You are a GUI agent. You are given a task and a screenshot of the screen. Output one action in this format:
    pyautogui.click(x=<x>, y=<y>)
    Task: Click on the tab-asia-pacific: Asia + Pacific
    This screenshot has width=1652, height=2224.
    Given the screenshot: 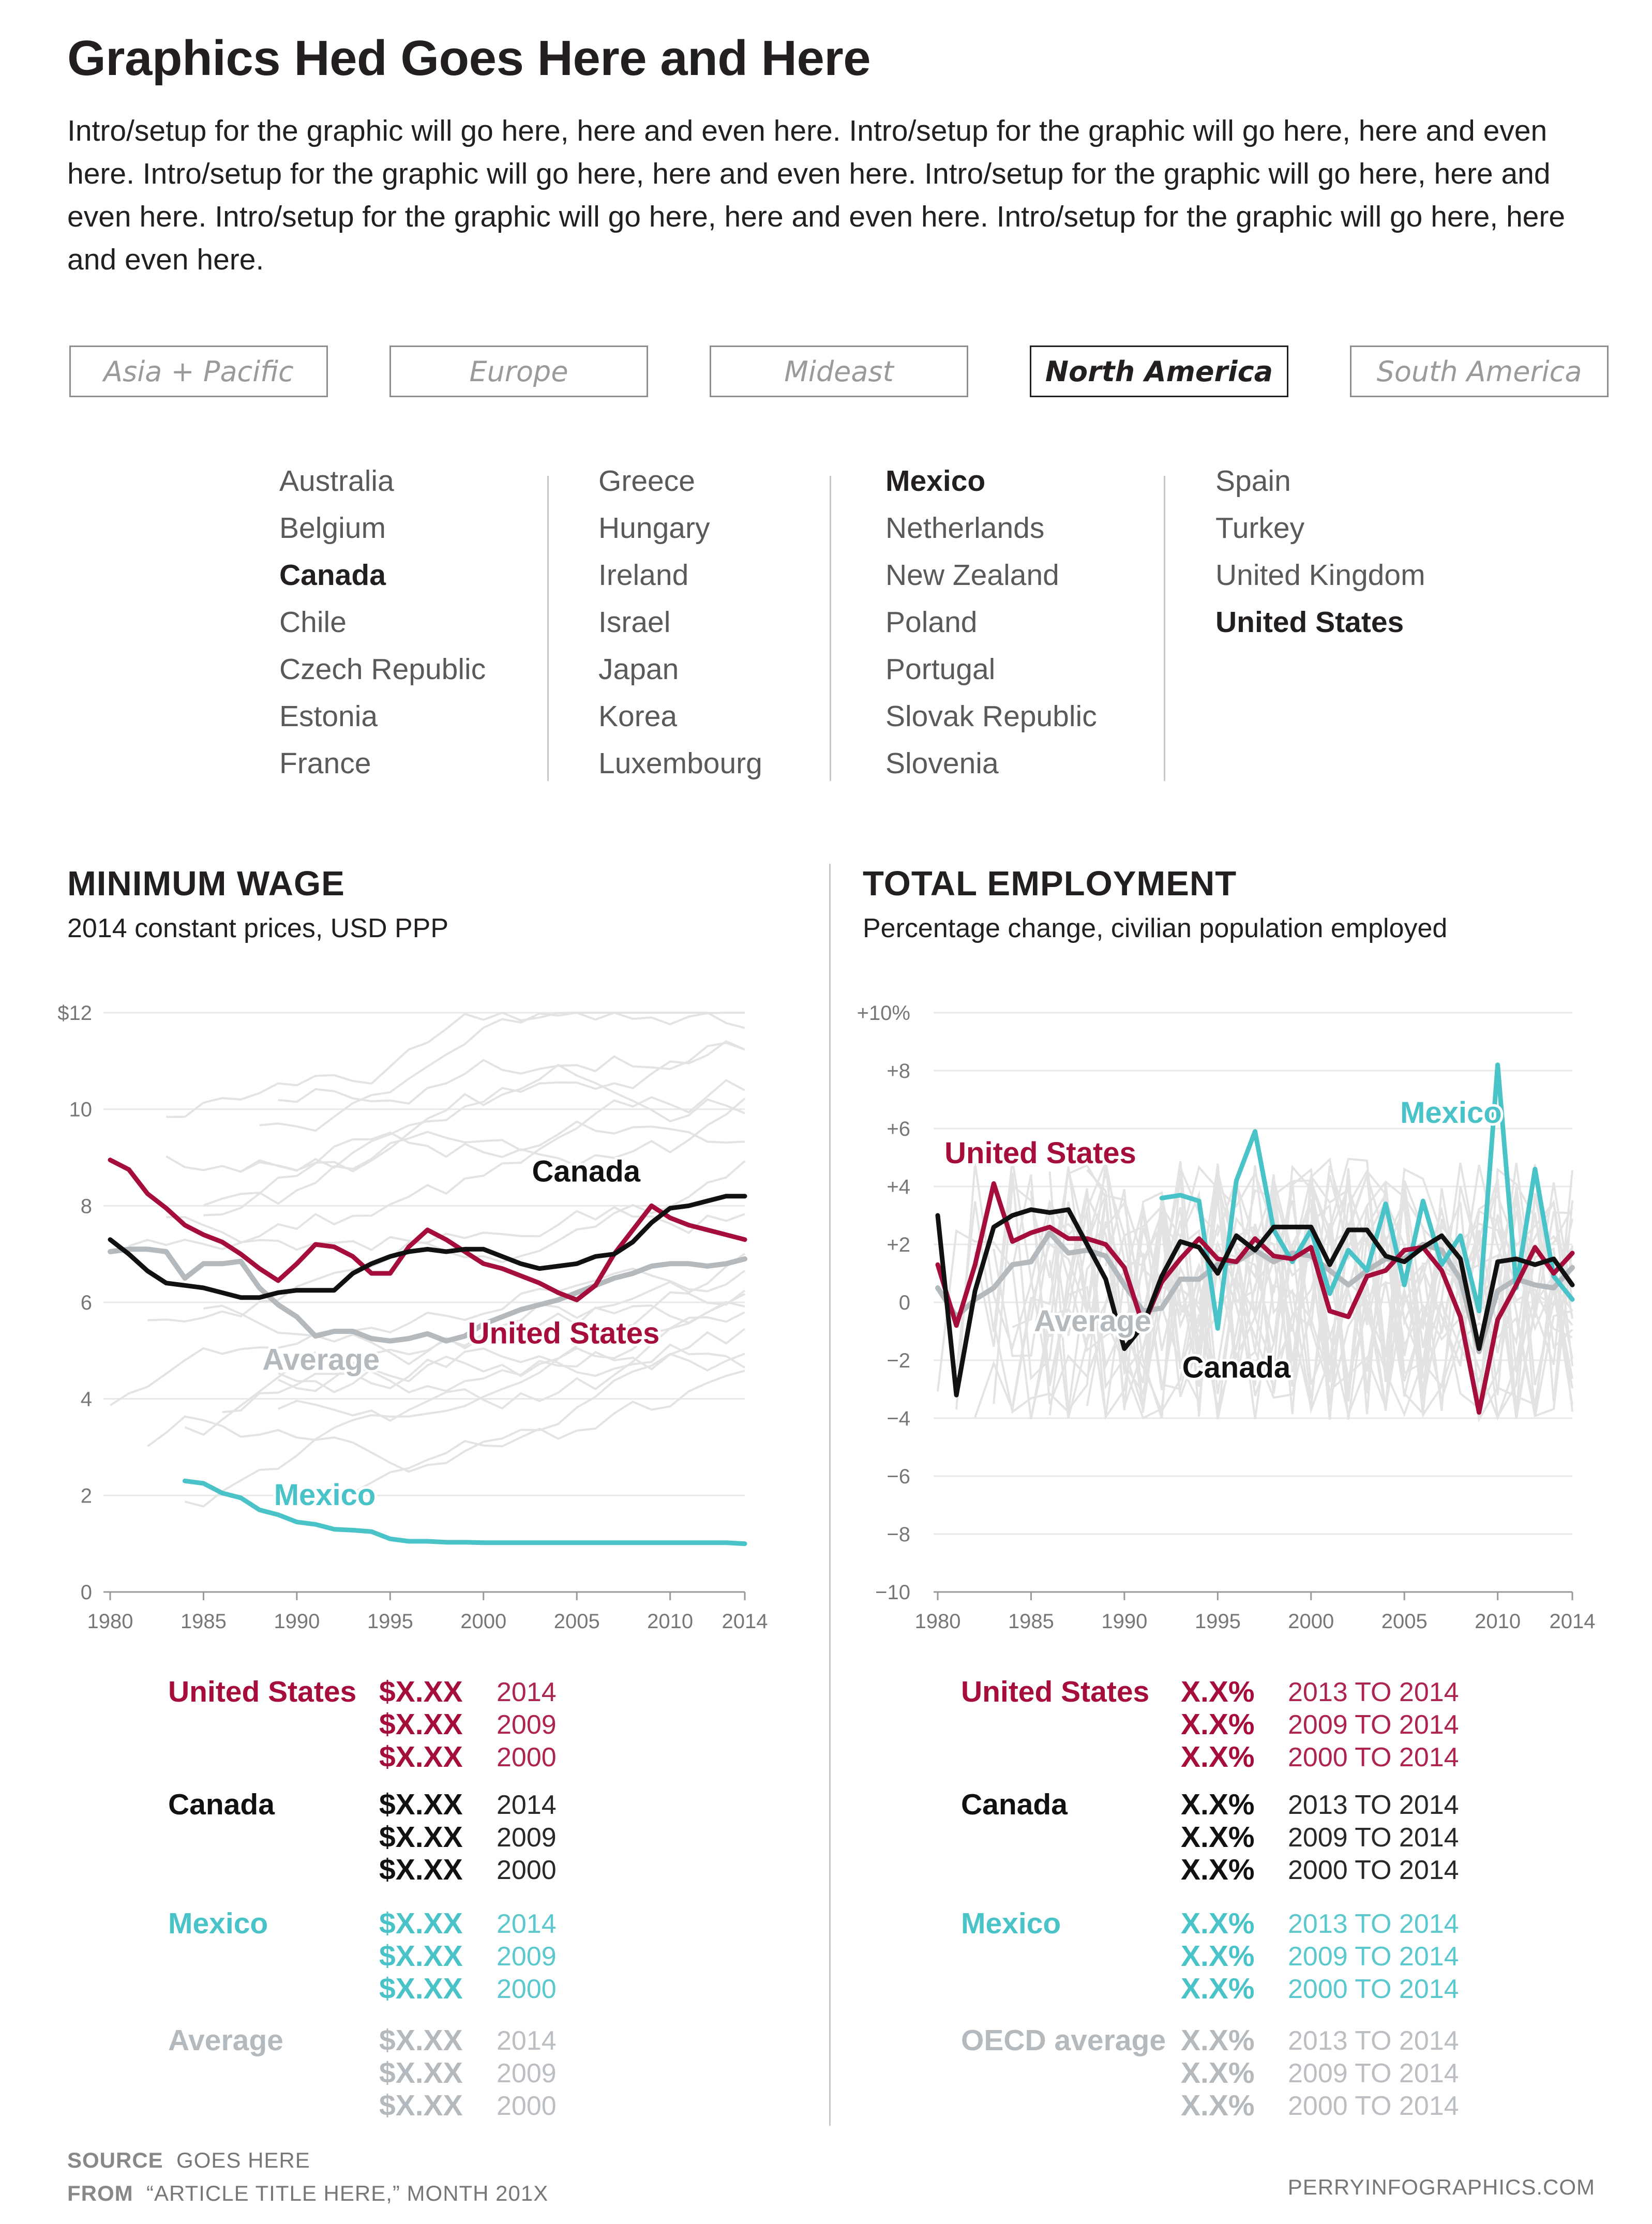 What is the action you would take?
    pyautogui.click(x=199, y=371)
    